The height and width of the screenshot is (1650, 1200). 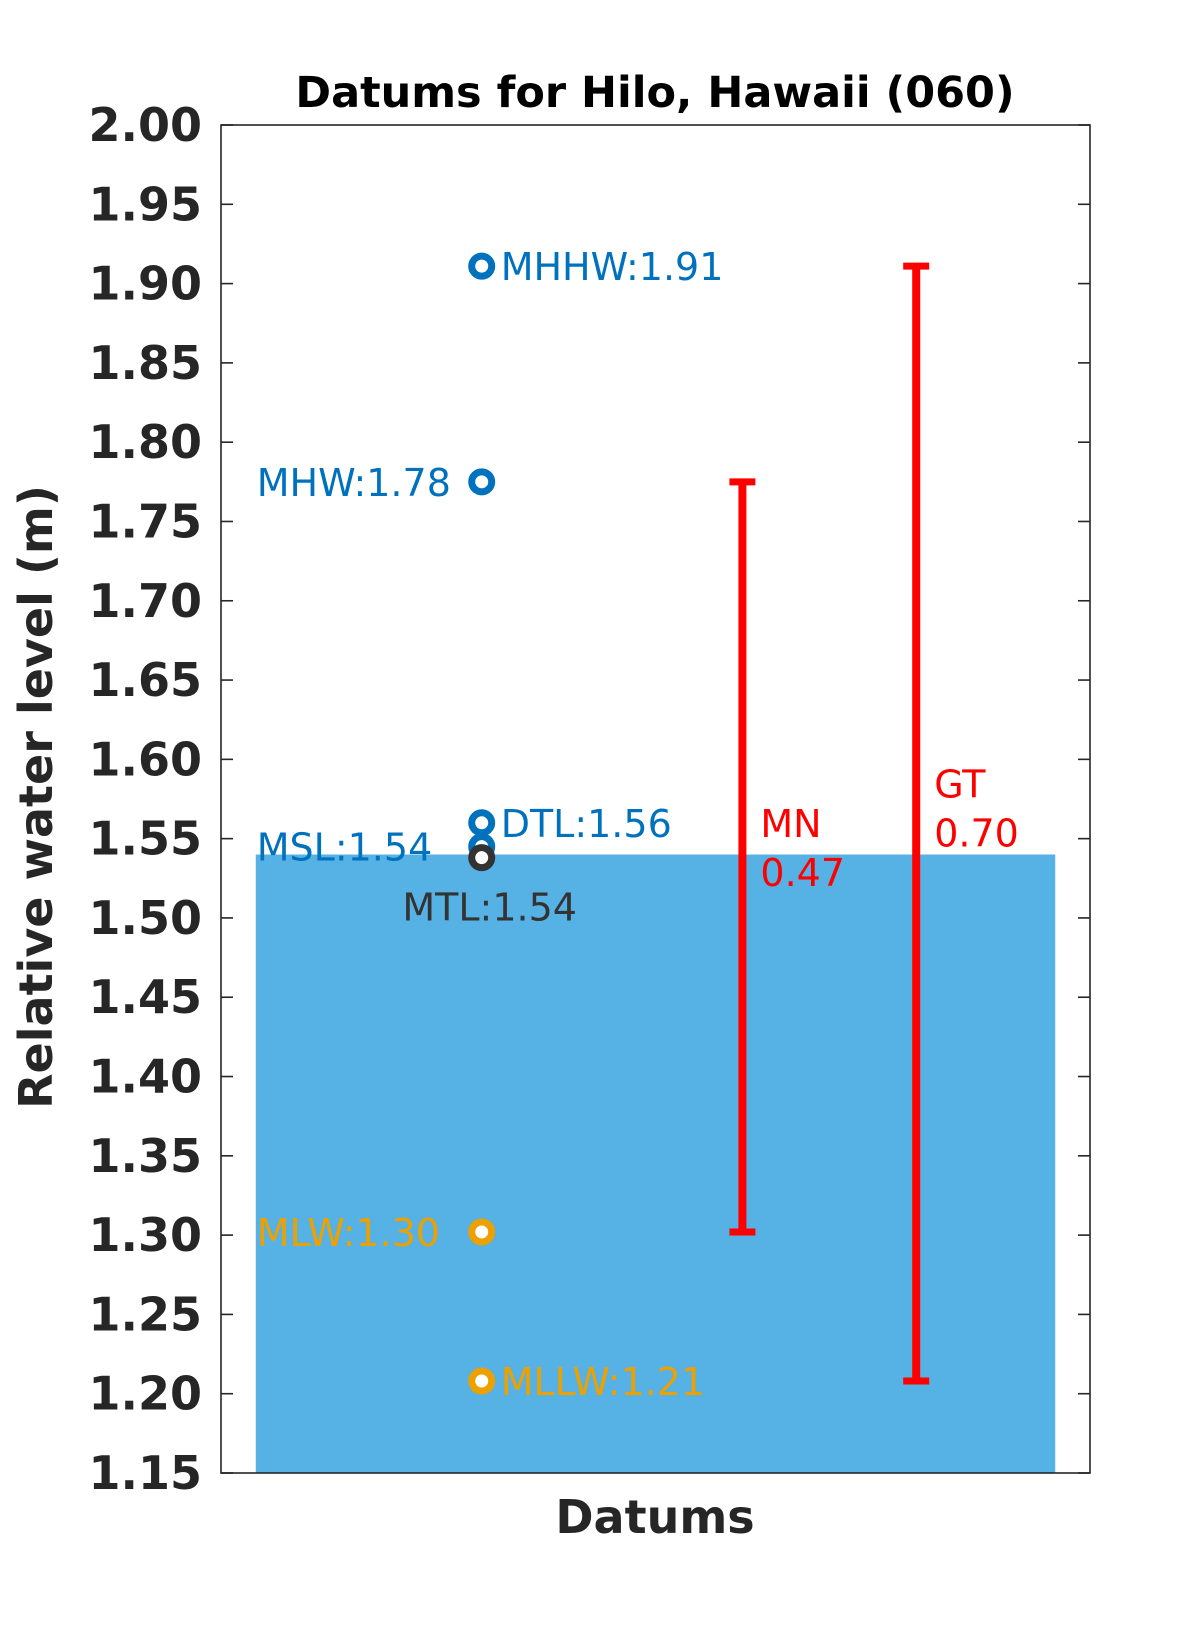 I want to click on y-tick-label: 1.90, so click(x=146, y=284).